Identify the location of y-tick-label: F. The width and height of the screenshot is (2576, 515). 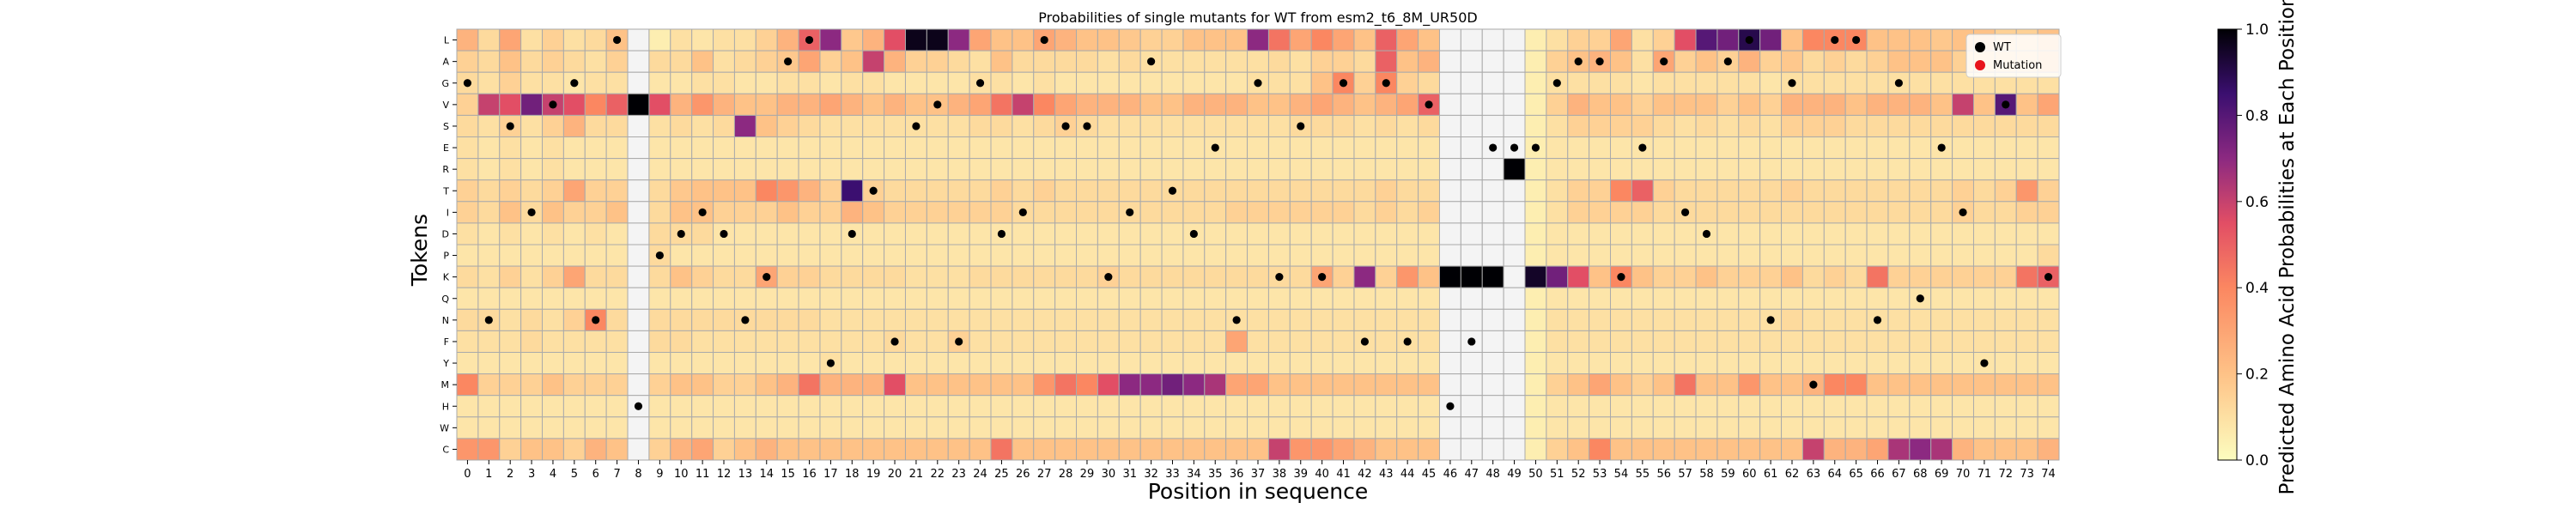
(446, 342).